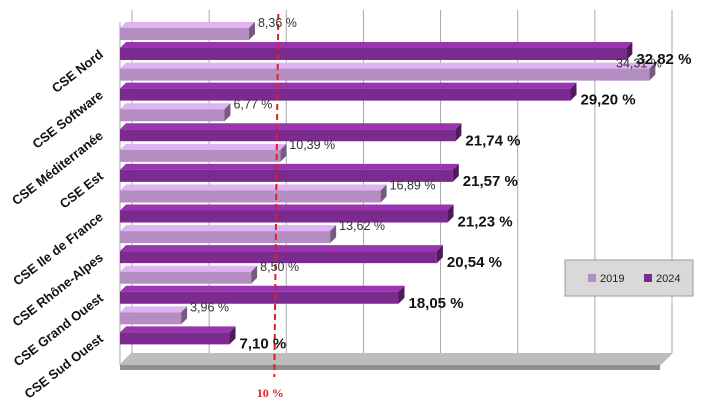  Describe the element at coordinates (312, 145) in the screenshot. I see `data-label-2019: 10,39 %` at that location.